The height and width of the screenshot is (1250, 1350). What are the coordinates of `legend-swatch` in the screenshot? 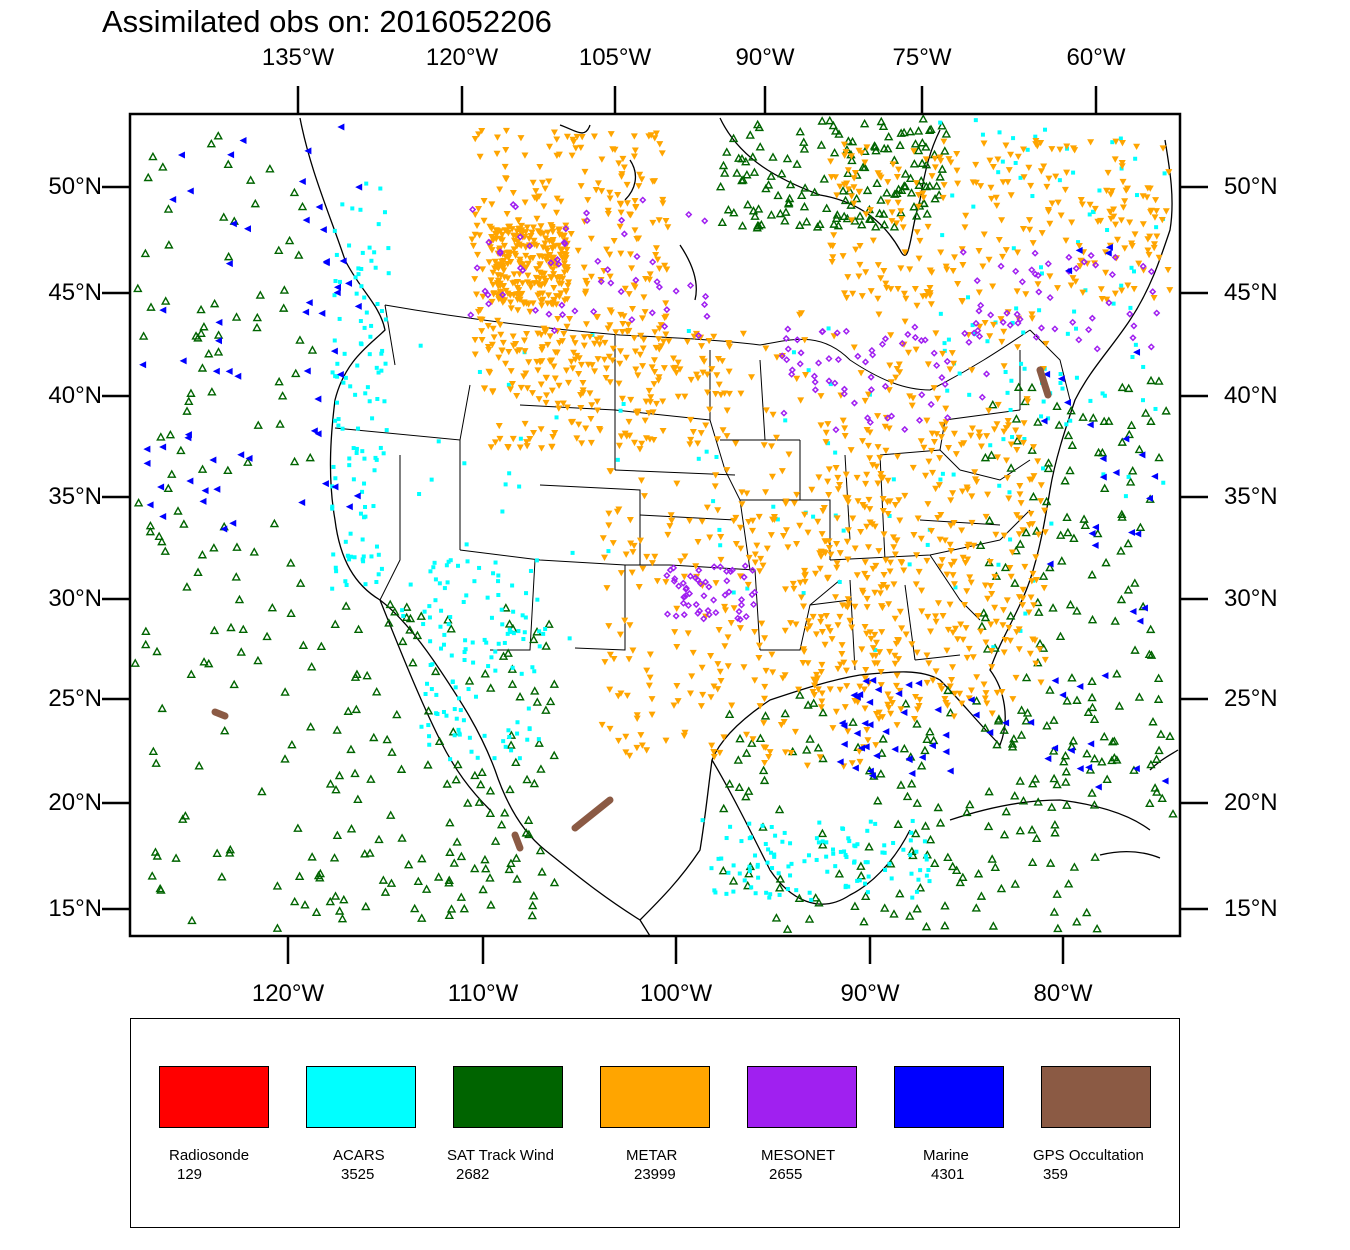 It's located at (802, 1097).